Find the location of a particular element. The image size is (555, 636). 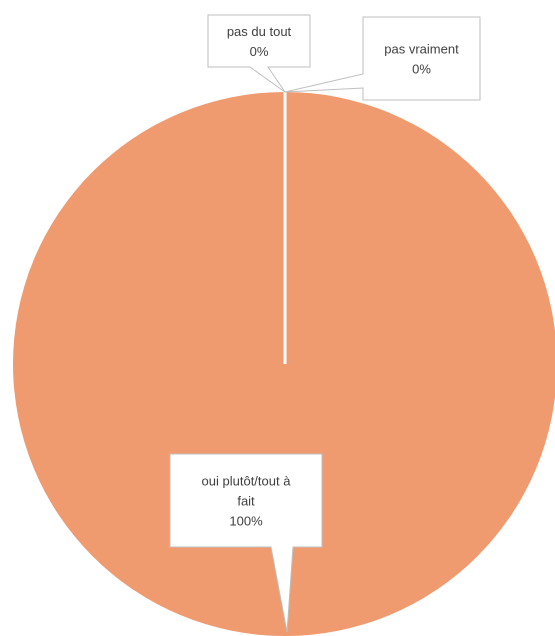

data-label-oui-plutot-tout-a-fait: oui plutôt/tout à fait 100% is located at coordinates (246, 543).